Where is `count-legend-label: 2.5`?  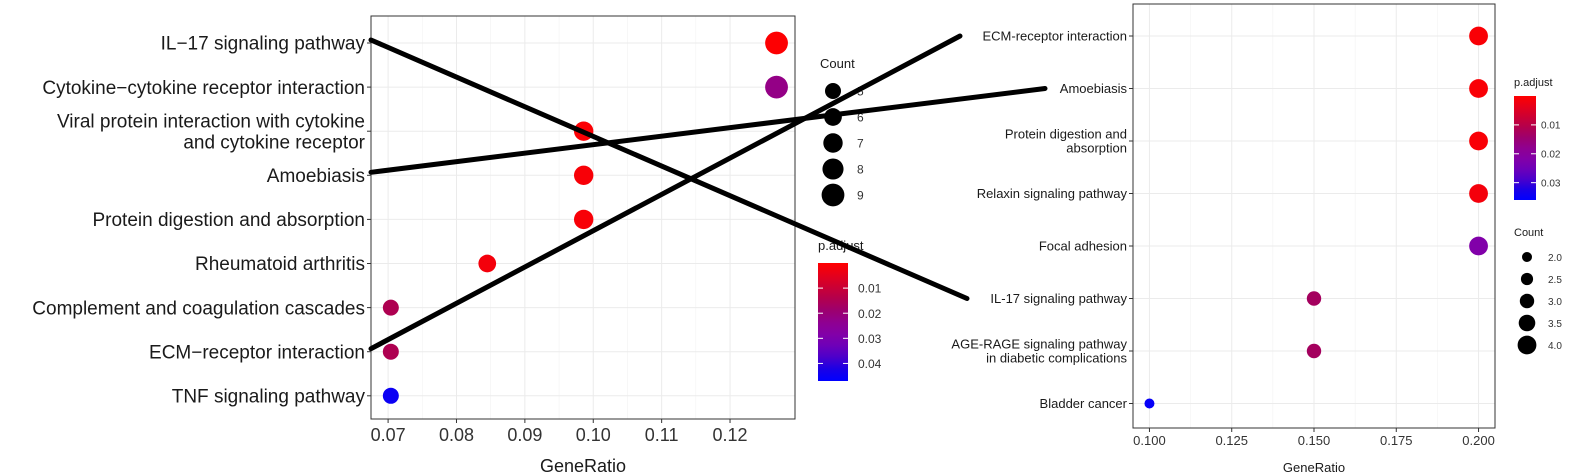 count-legend-label: 2.5 is located at coordinates (1555, 280).